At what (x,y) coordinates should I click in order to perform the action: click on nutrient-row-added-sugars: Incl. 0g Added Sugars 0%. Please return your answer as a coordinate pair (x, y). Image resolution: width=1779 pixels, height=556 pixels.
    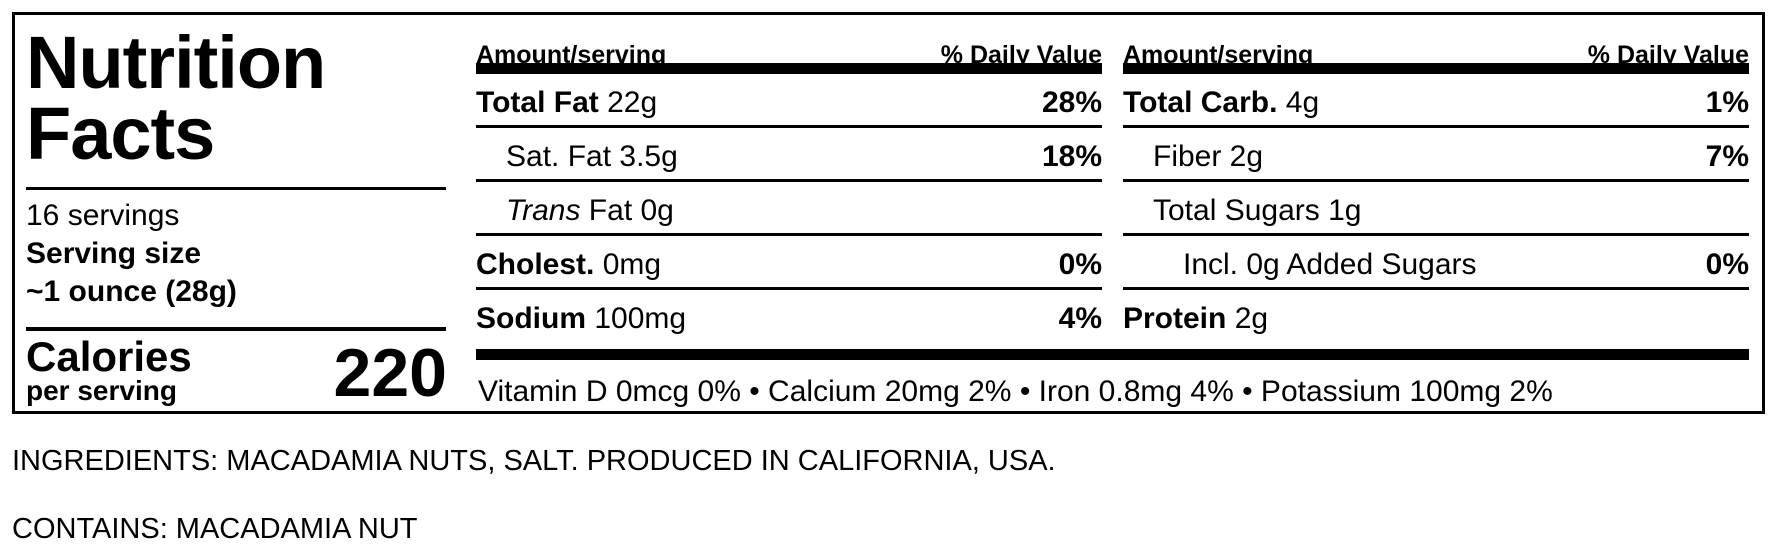
    Looking at the image, I should click on (1436, 263).